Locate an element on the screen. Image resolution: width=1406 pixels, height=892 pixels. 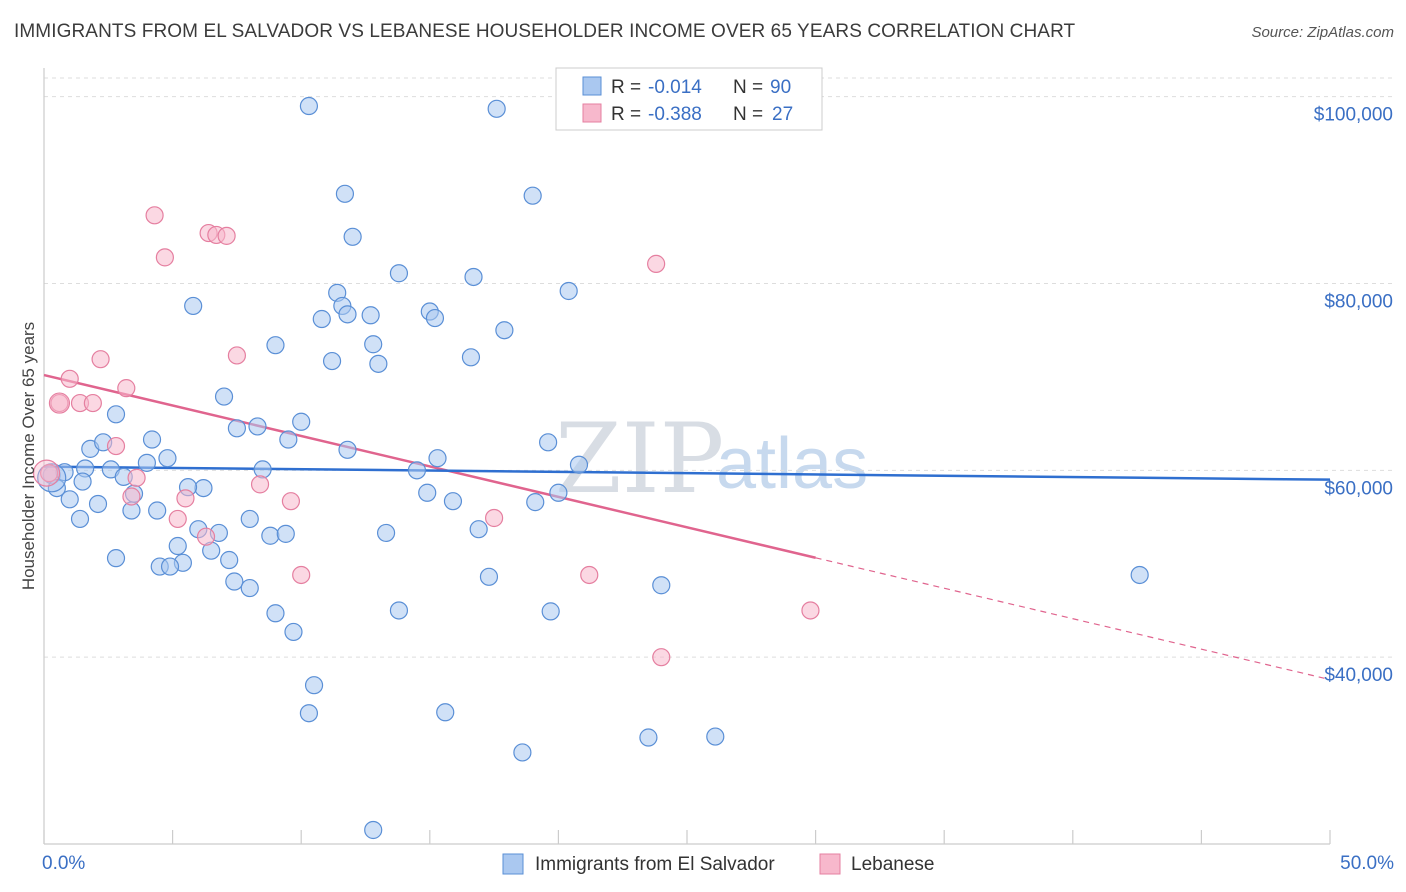
y-tick-label: $80,000 is located at coordinates (1358, 302).